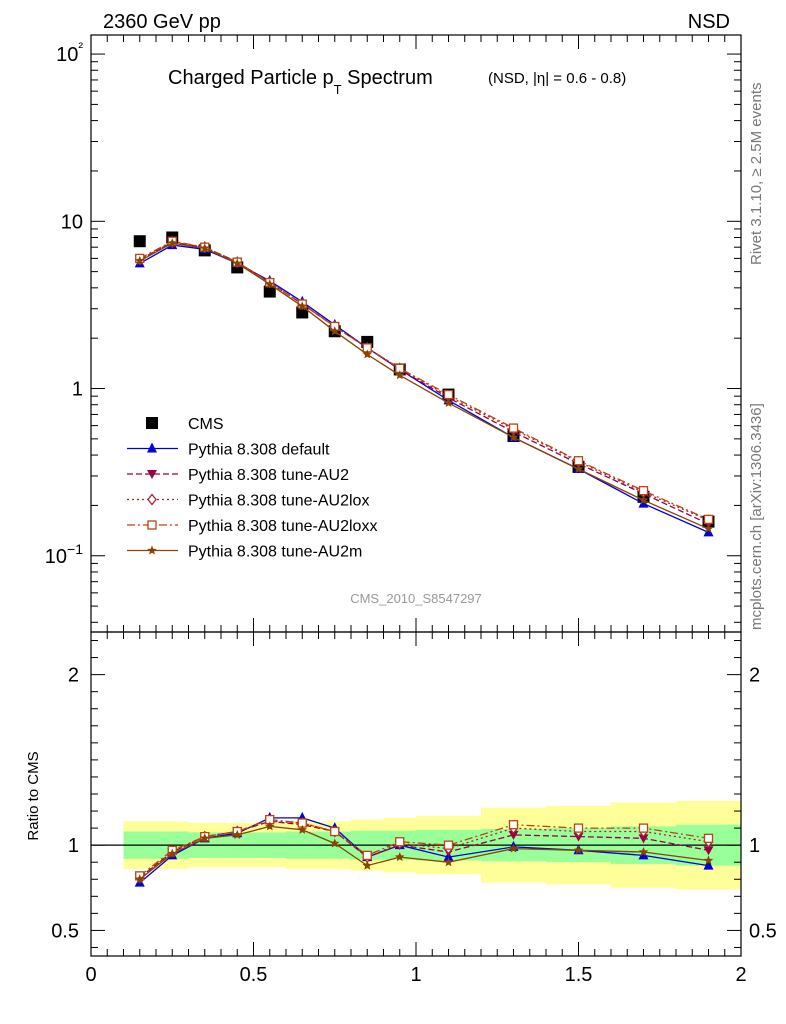 Image resolution: width=786 pixels, height=1024 pixels. Describe the element at coordinates (387, 78) in the screenshot. I see `plot-title-main2: Spectrum` at that location.